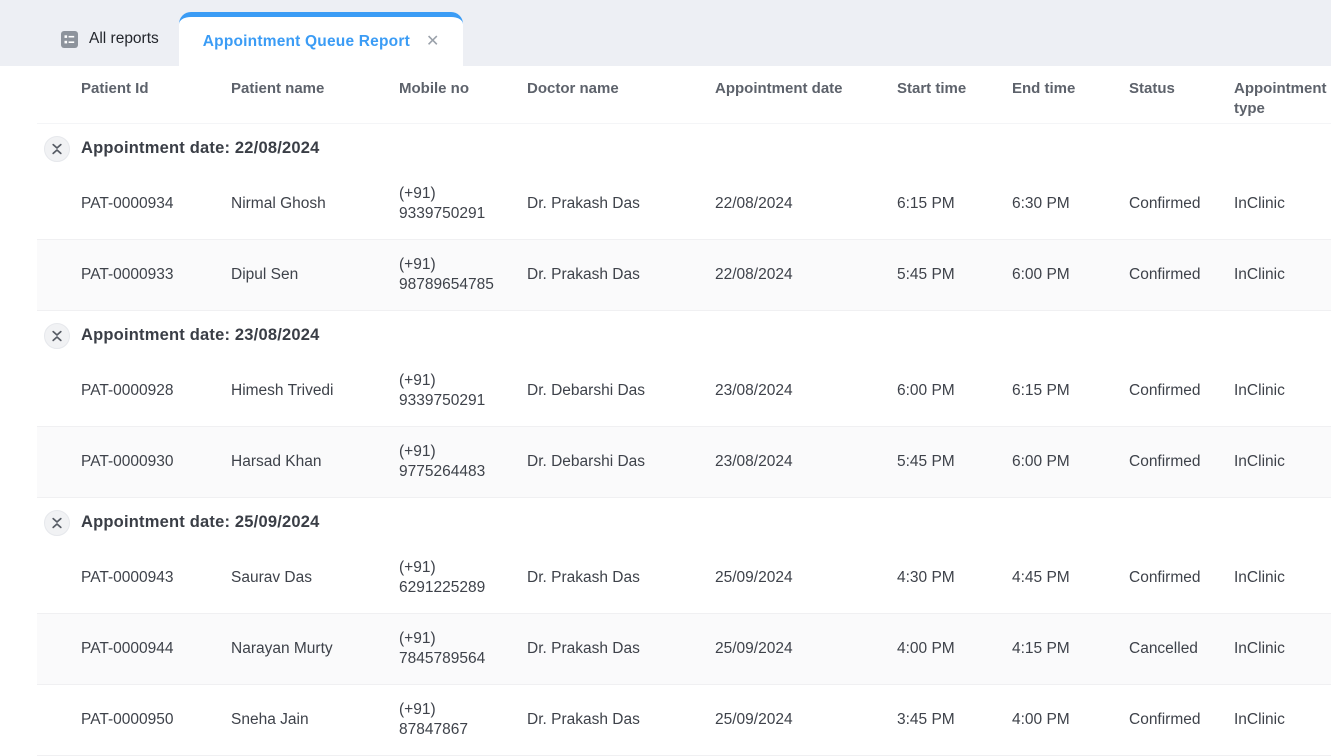  I want to click on column-header-start-time: Start time, so click(932, 88).